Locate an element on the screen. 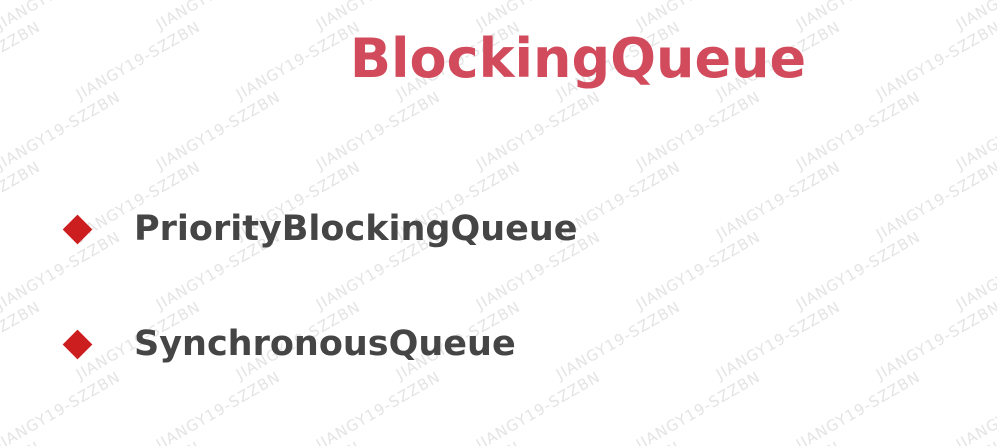  bullet-item: SynchronousQueue is located at coordinates (289, 344).